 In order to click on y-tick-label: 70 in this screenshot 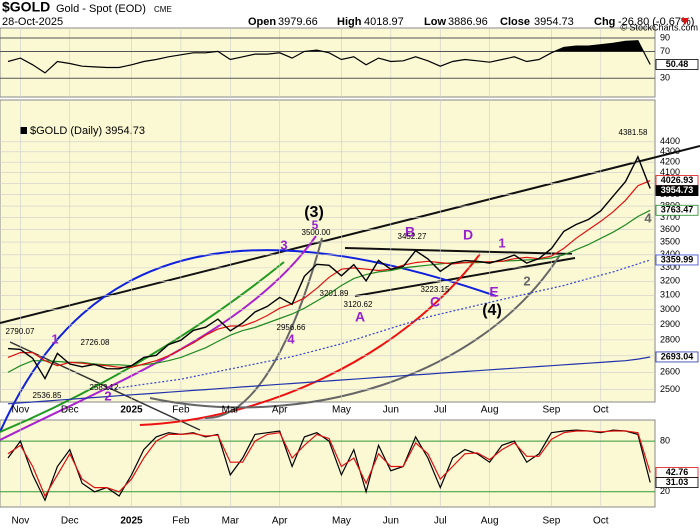, I will do `click(665, 51)`.